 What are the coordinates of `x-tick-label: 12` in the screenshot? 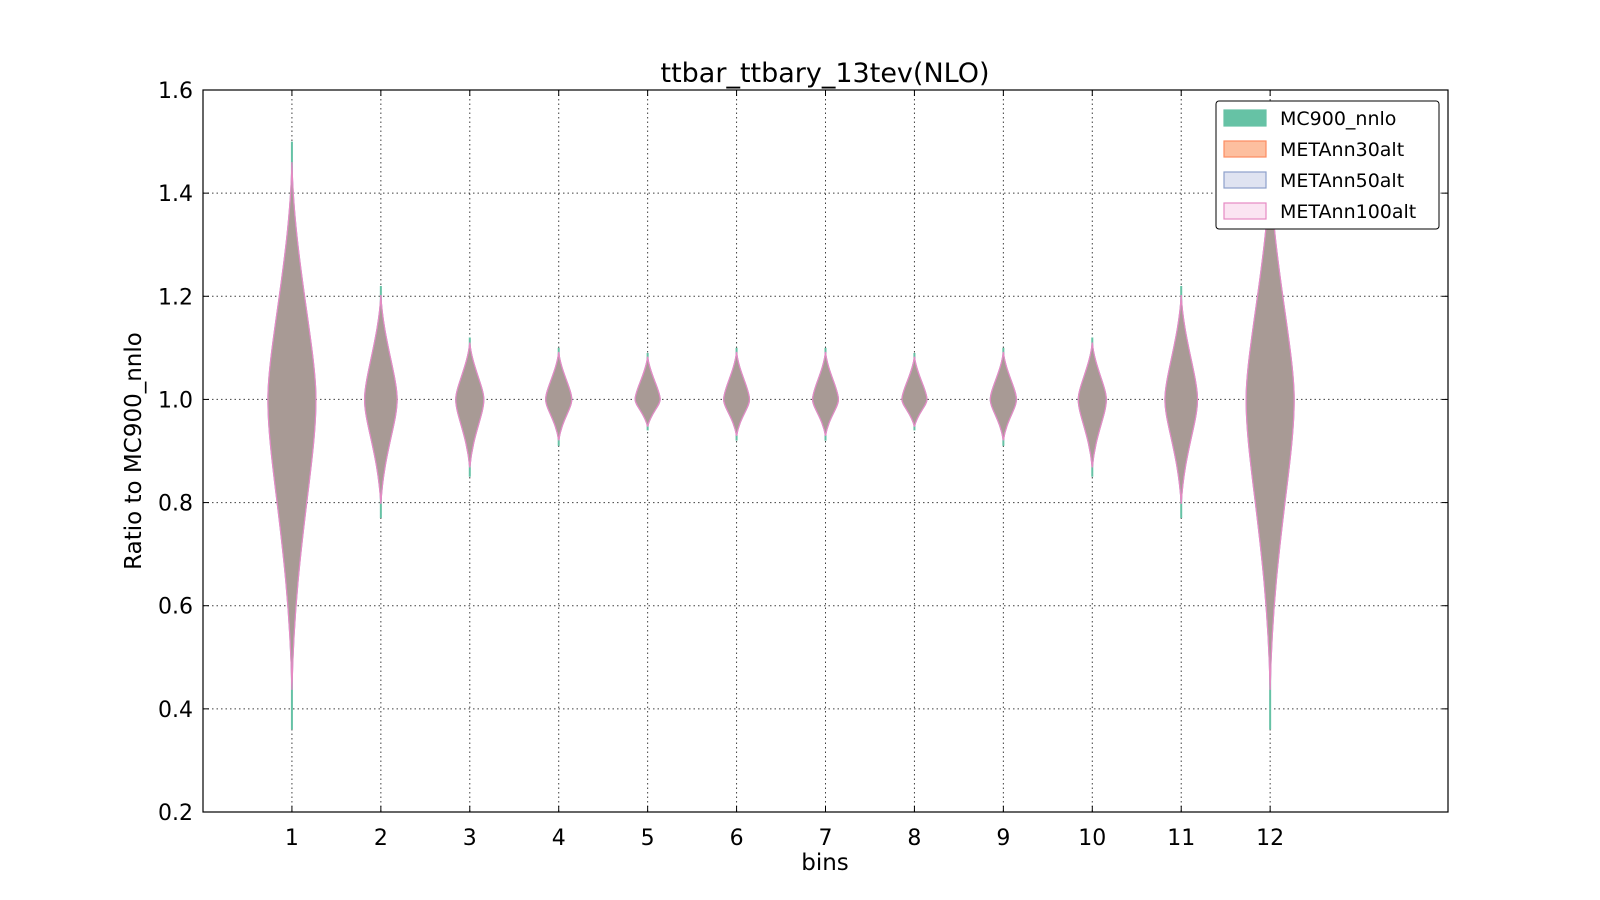 It's located at (1270, 838).